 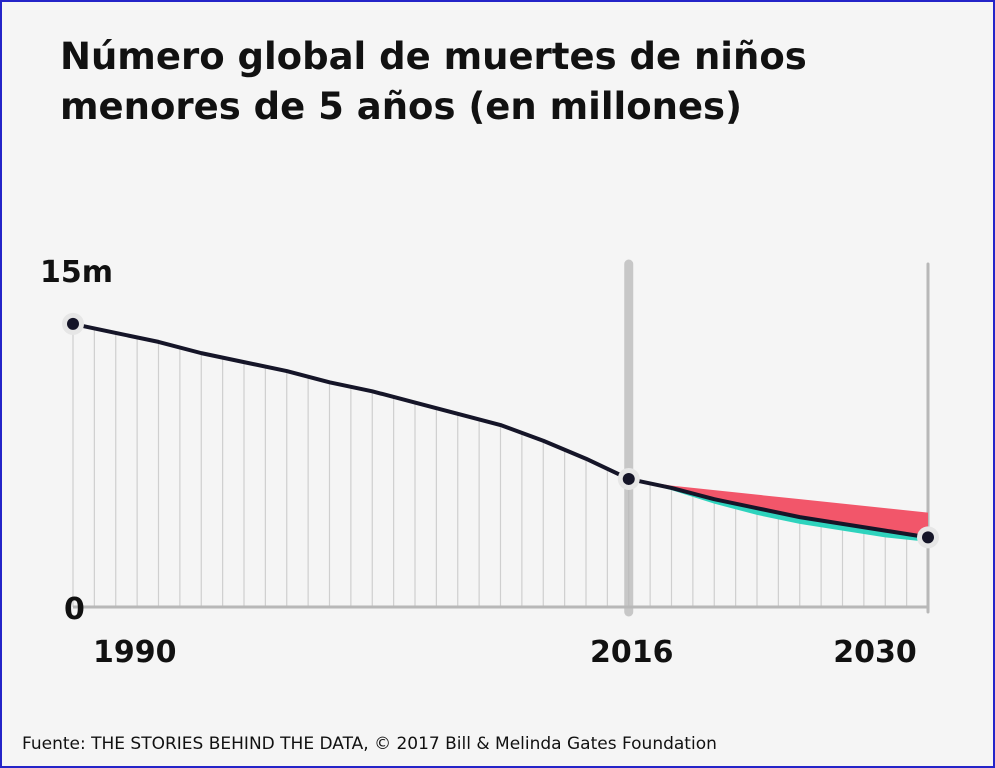 I want to click on x-tick-label-1990: 1990, so click(x=135, y=652).